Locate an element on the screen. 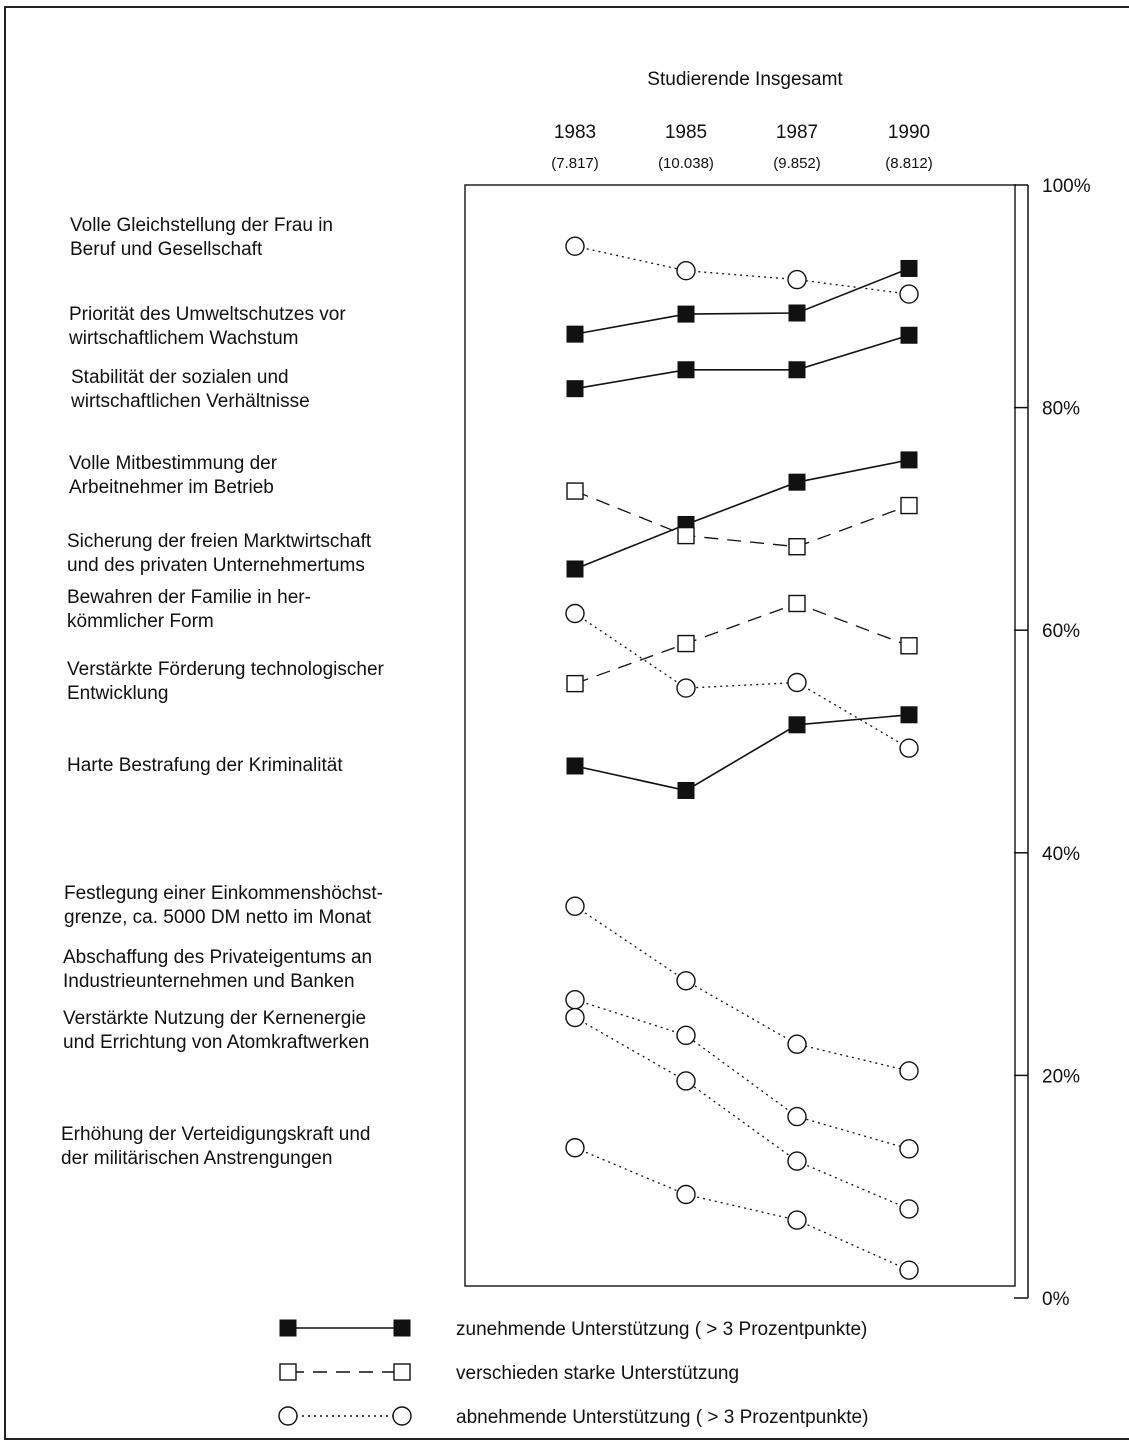 The image size is (1129, 1449). item-label: kömmlicher Form is located at coordinates (140, 621).